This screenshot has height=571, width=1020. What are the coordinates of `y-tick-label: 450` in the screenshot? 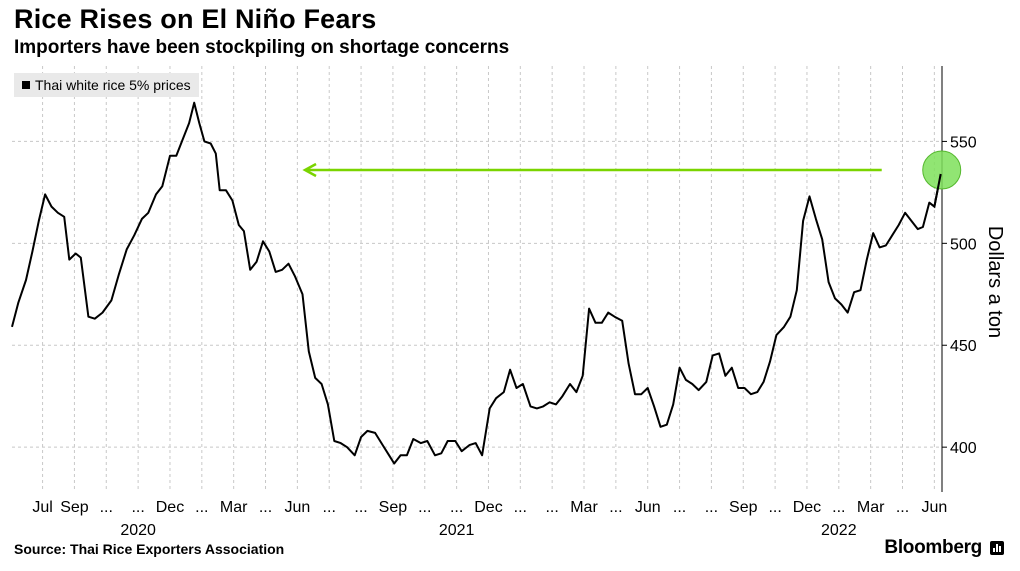 It's located at (963, 346).